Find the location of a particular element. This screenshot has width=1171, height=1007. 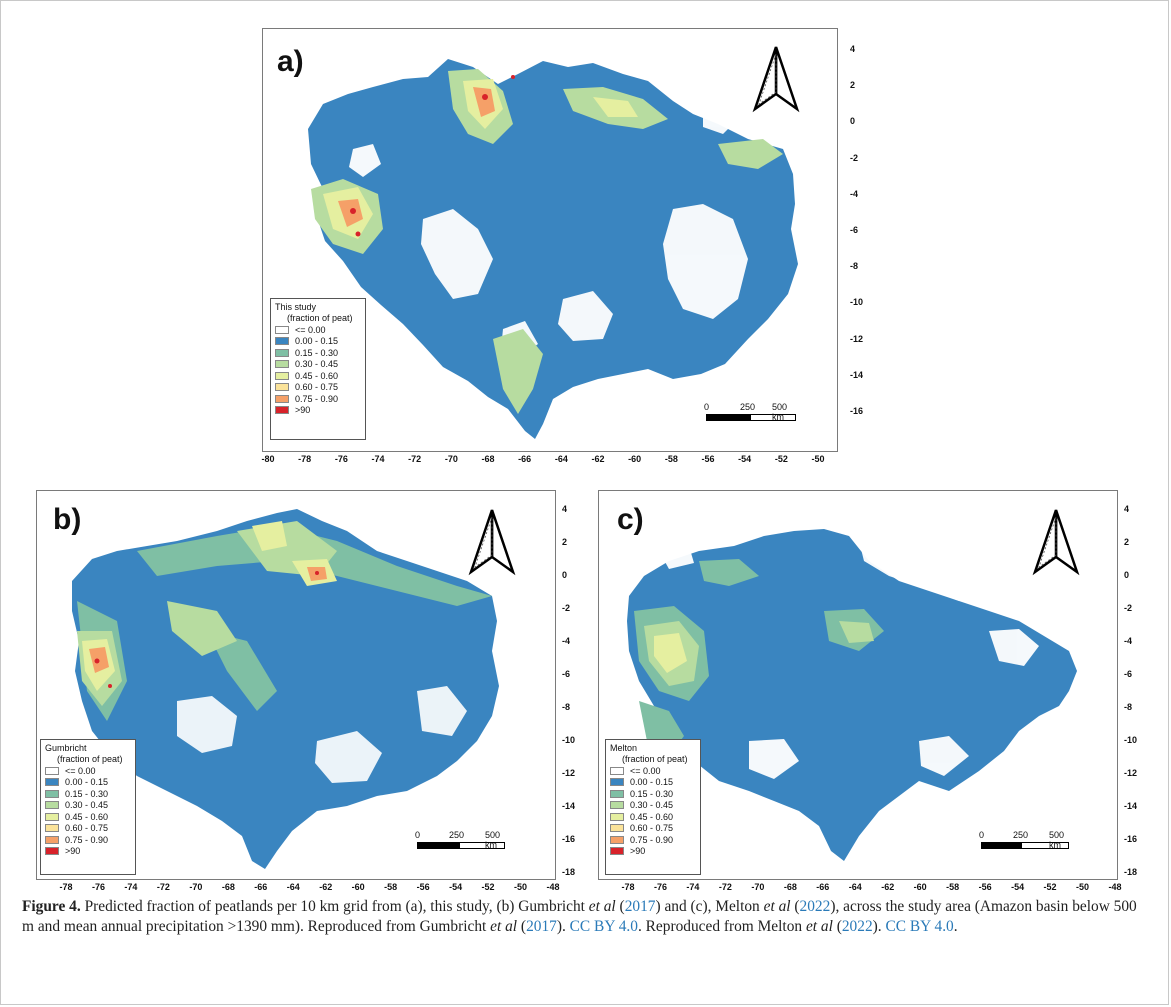

peat-map-b is located at coordinates (285, 689).